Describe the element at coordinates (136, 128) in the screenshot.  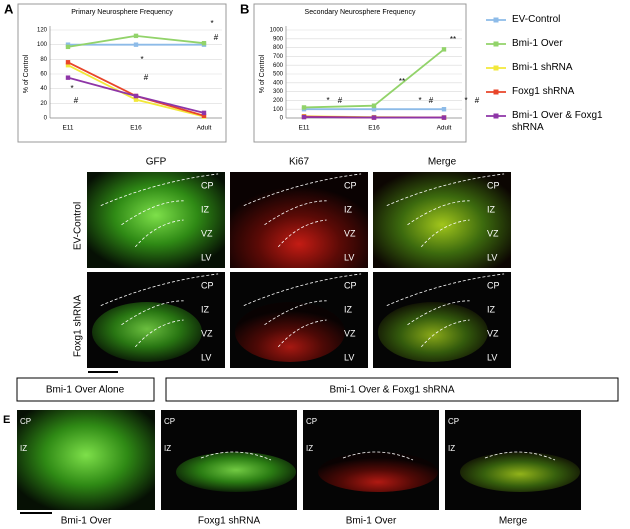
I see `x-tick-label: E16` at that location.